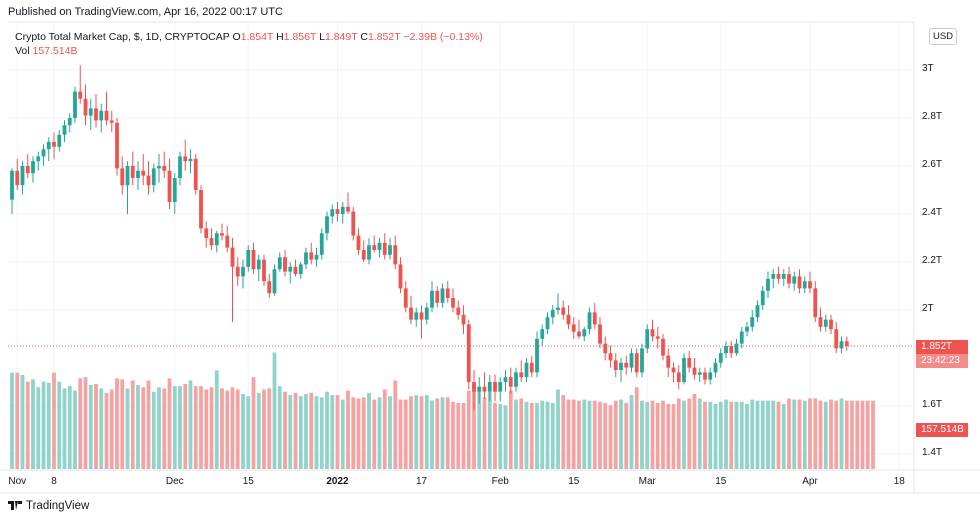 The image size is (980, 522). What do you see at coordinates (280, 37) in the screenshot?
I see `high-label: H` at bounding box center [280, 37].